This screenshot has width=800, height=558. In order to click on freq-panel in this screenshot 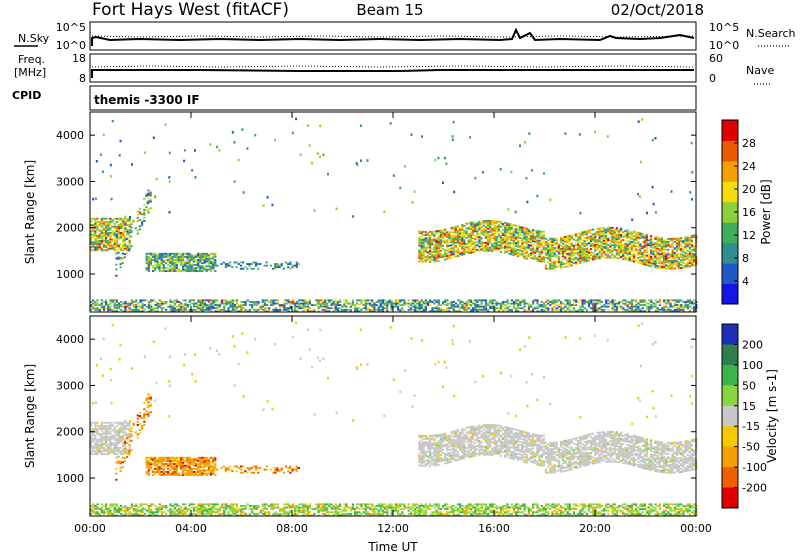, I will do `click(393, 68)`.